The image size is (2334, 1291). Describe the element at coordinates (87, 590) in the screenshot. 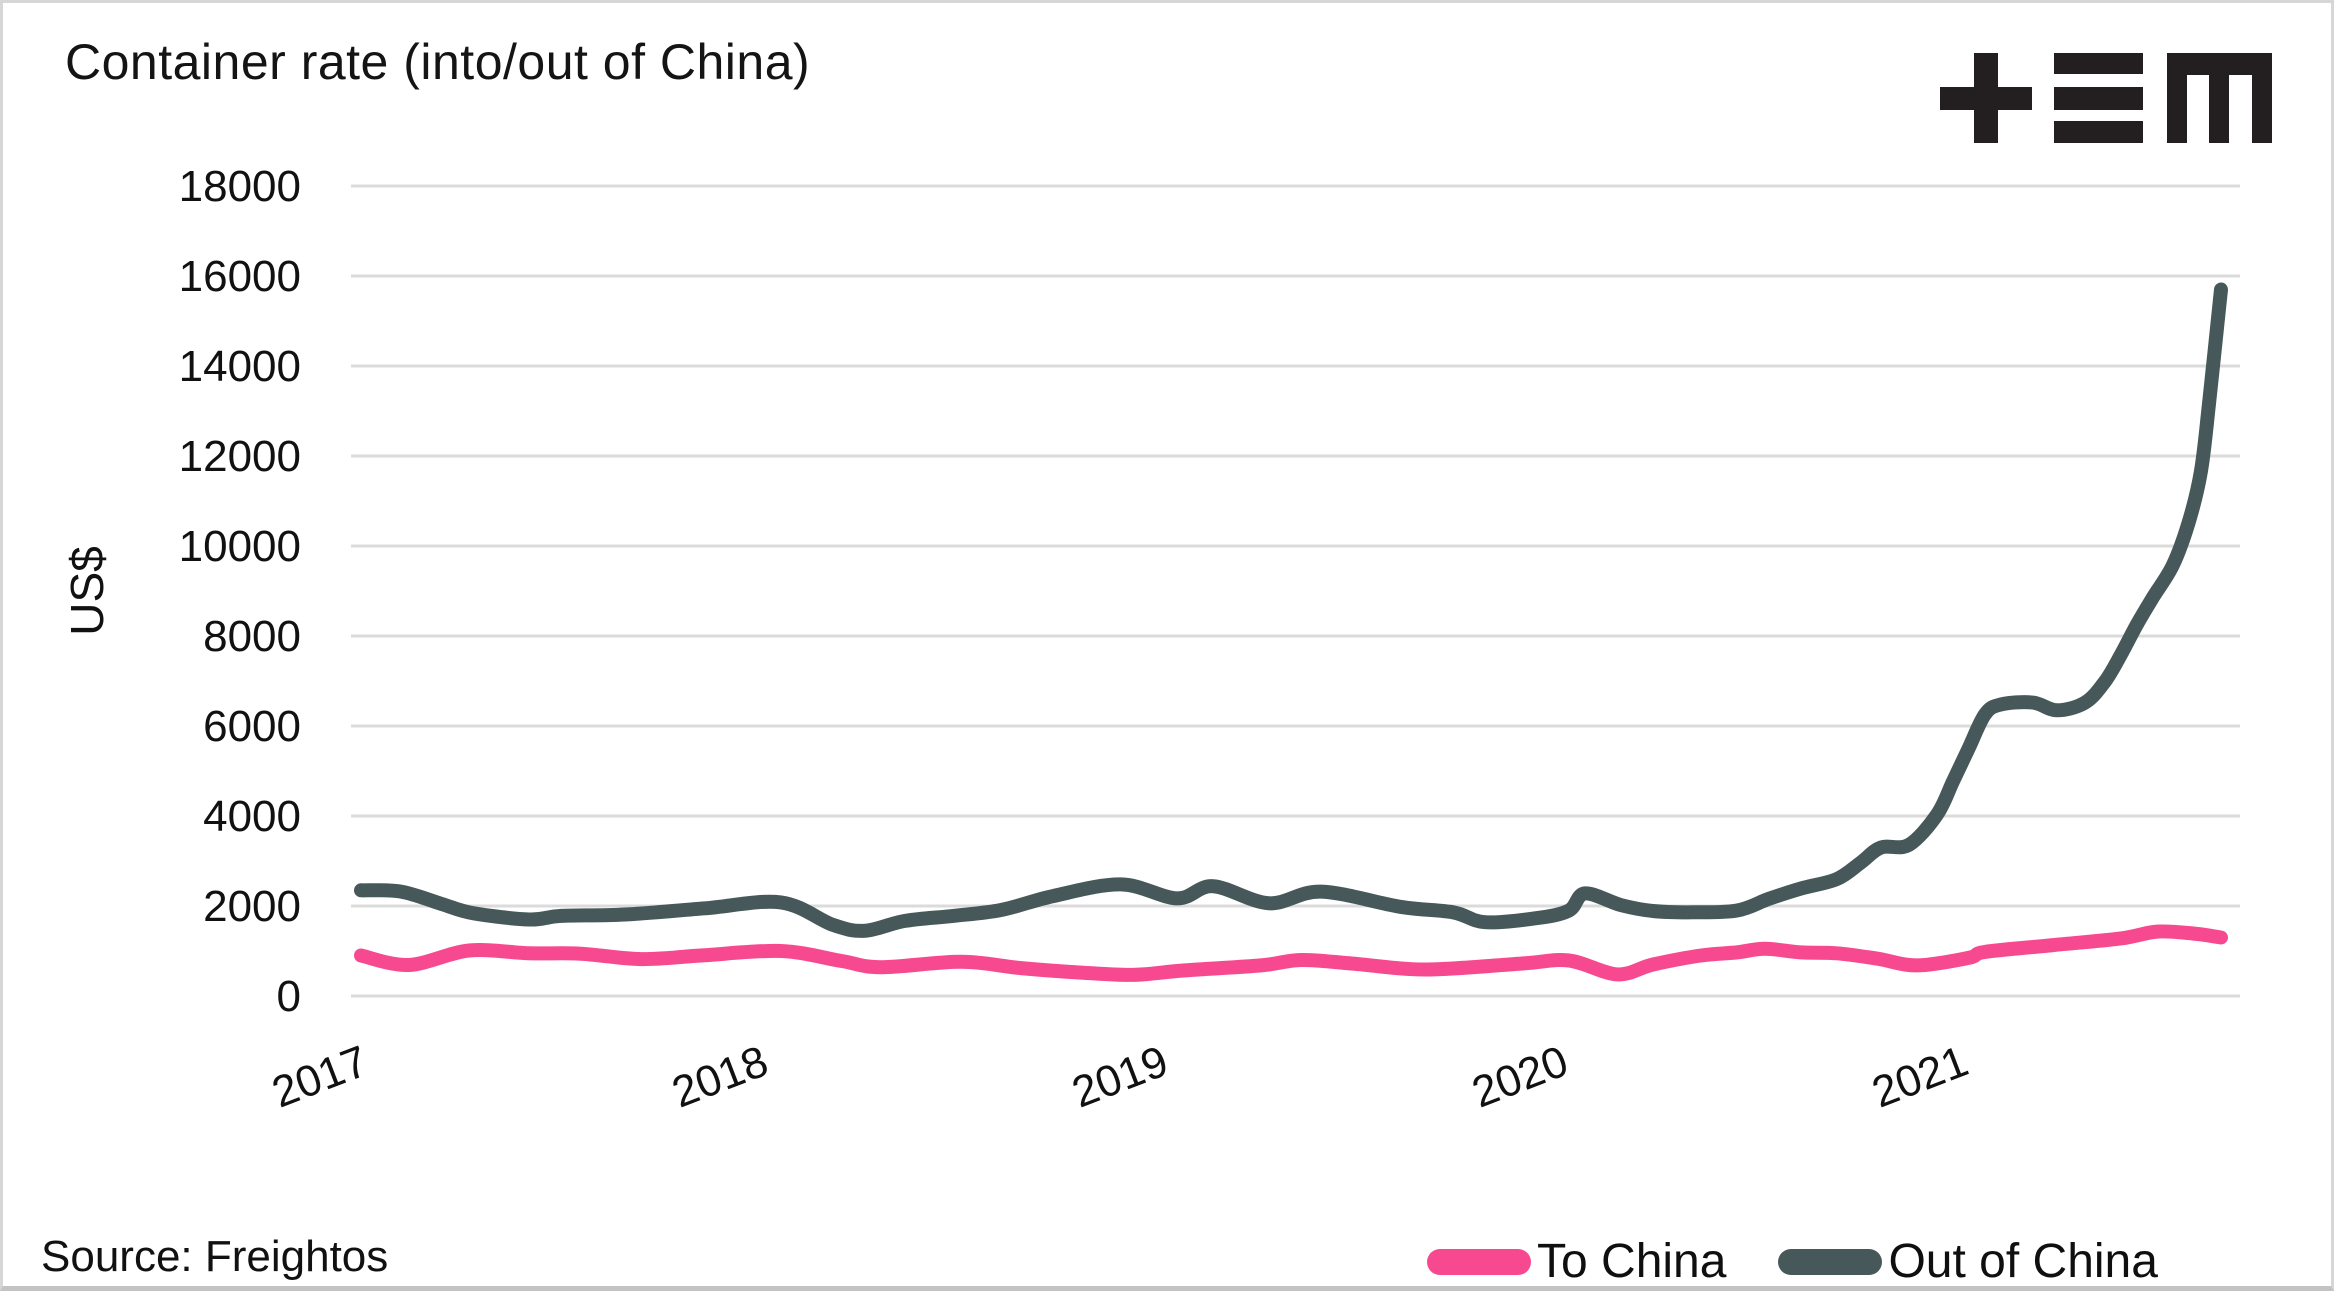

I see `y-axis-title: US$` at that location.